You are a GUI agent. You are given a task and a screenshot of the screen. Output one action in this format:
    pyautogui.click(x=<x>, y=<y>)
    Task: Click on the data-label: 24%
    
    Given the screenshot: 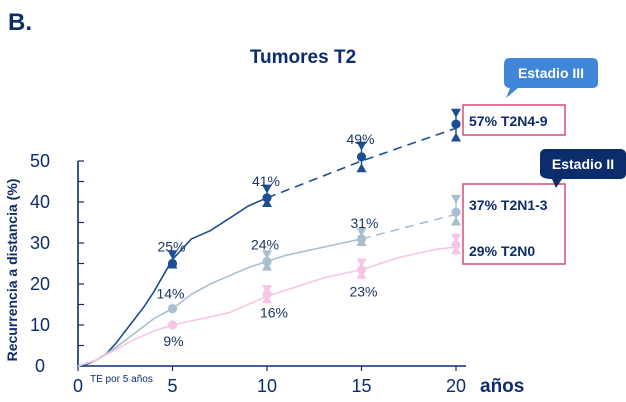 What is the action you would take?
    pyautogui.click(x=265, y=244)
    